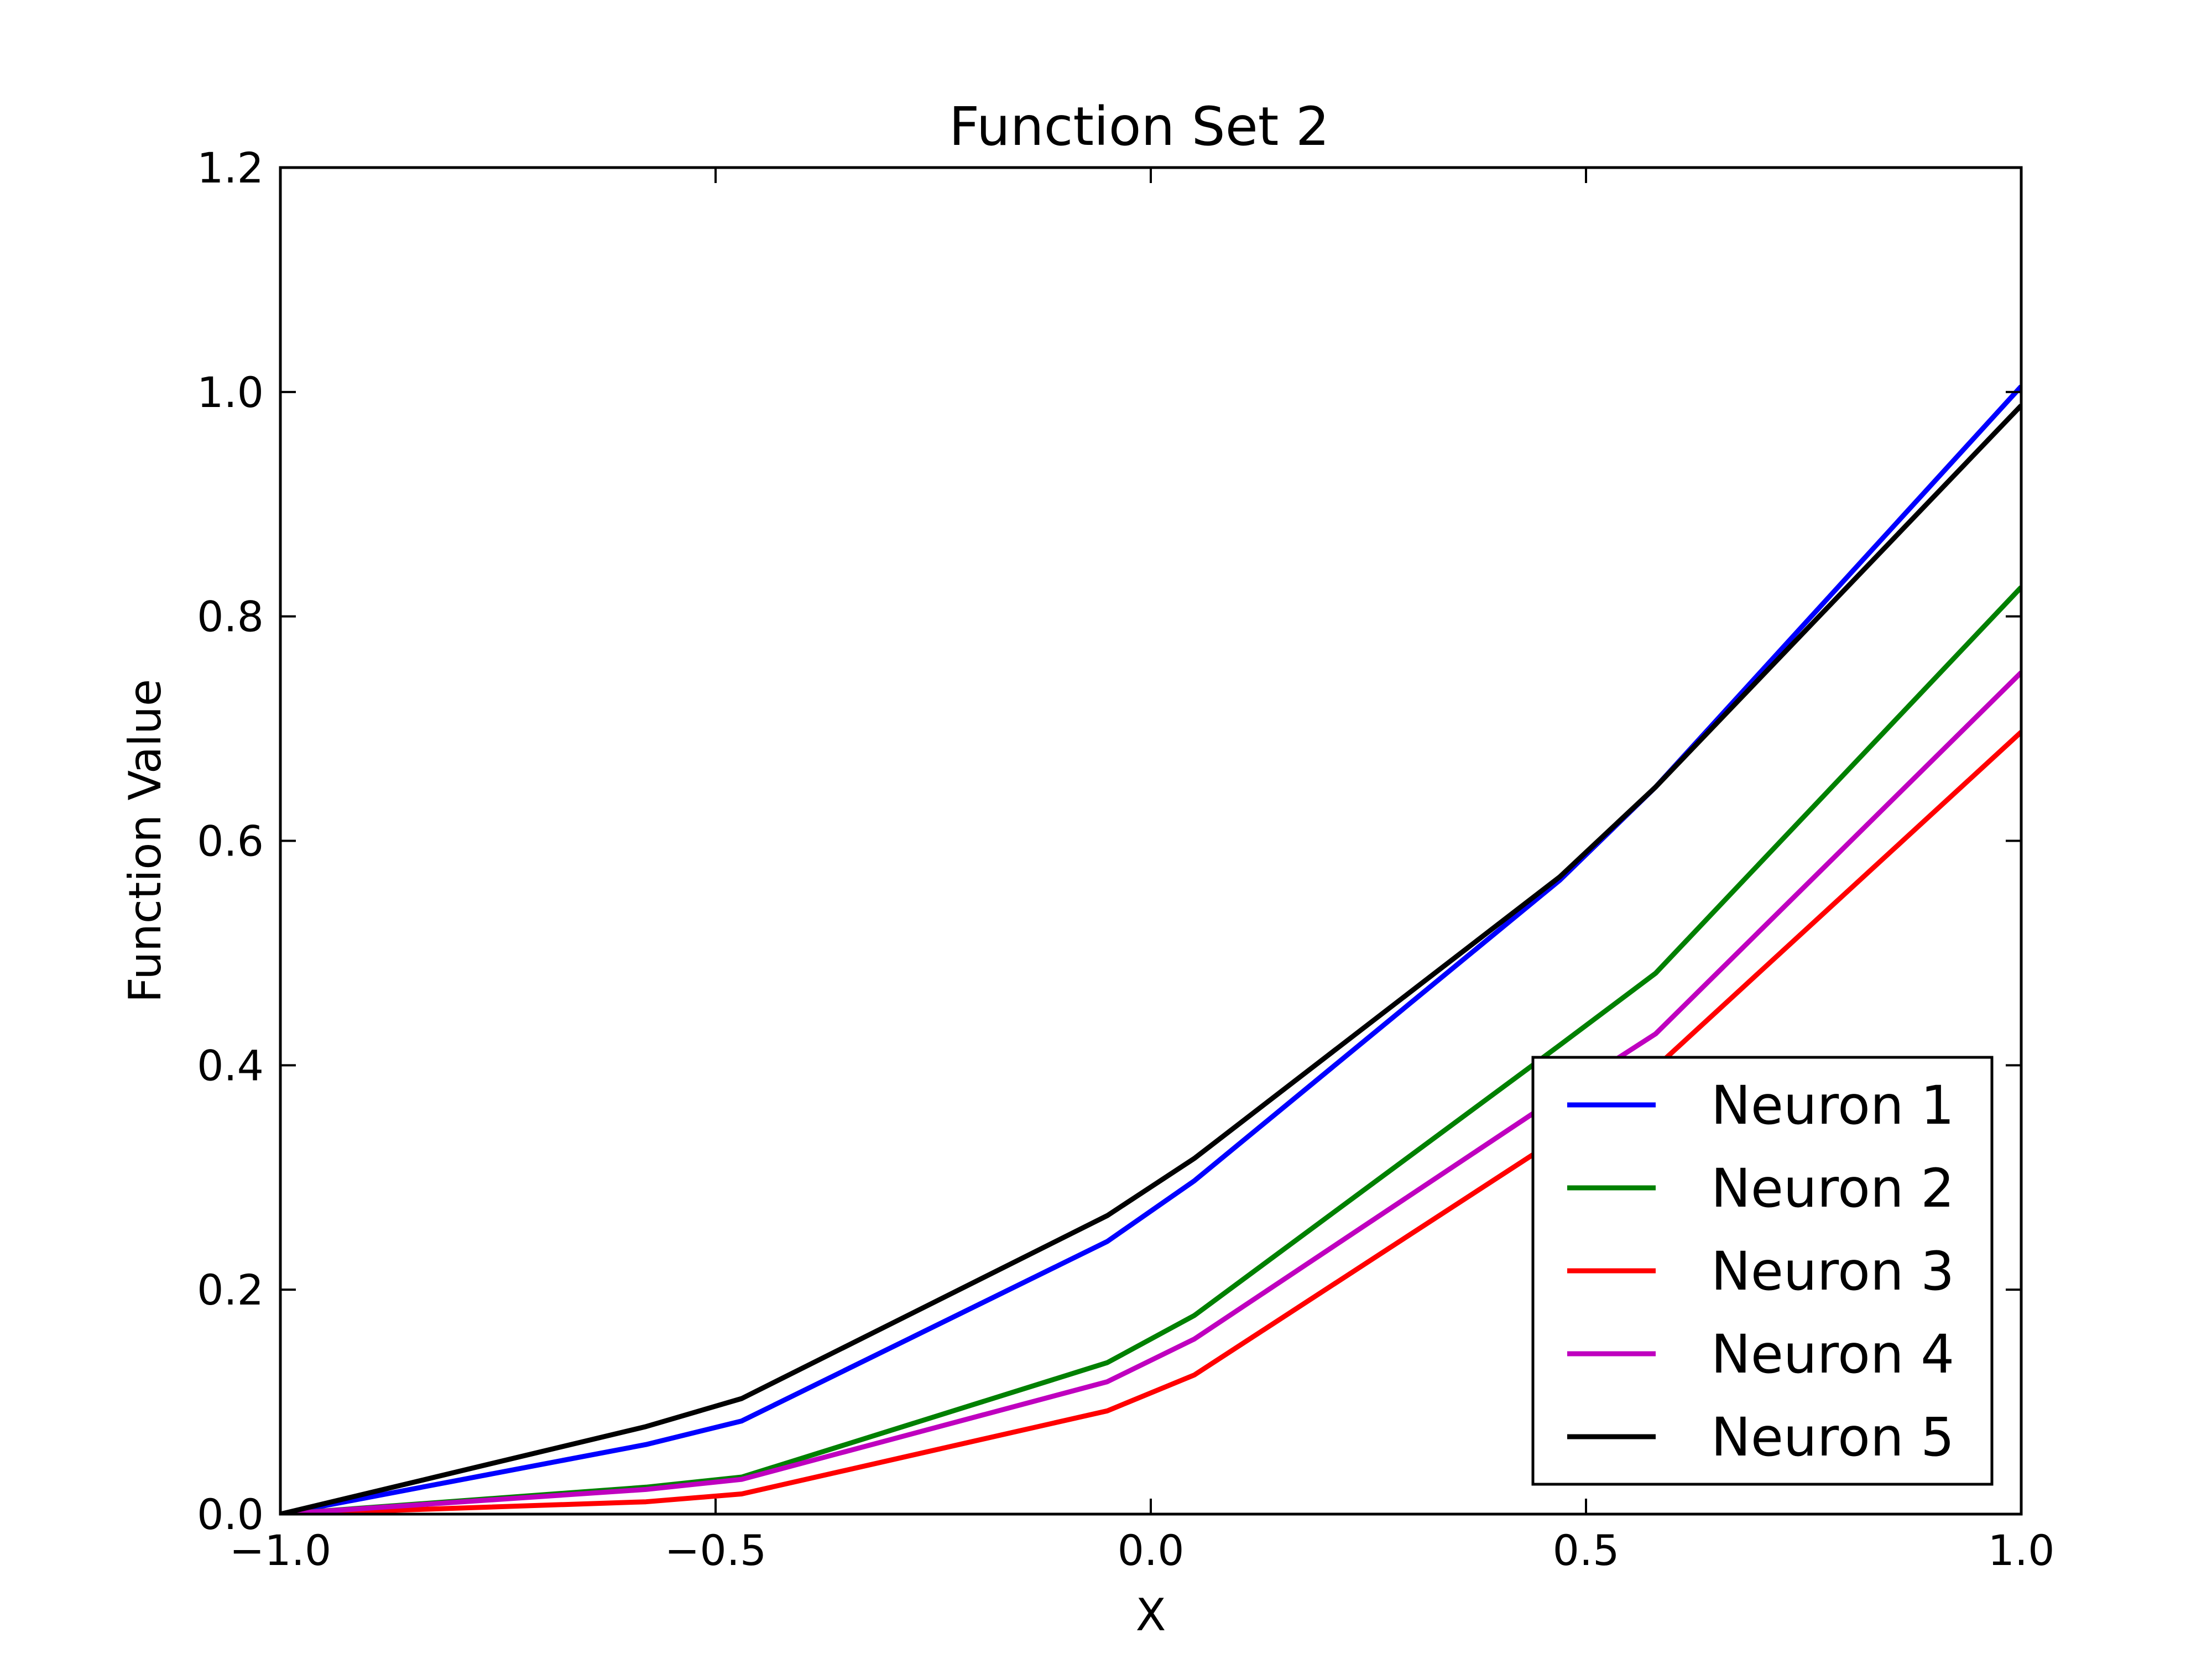 Image resolution: width=2212 pixels, height=1659 pixels. What do you see at coordinates (231, 392) in the screenshot?
I see `y-tick-label: 1.0` at bounding box center [231, 392].